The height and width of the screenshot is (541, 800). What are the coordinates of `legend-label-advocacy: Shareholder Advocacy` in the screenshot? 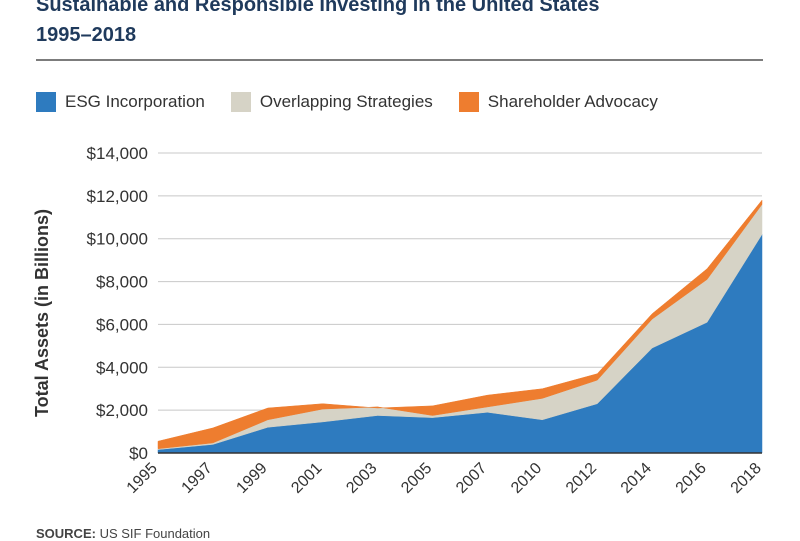 It's located at (572, 101).